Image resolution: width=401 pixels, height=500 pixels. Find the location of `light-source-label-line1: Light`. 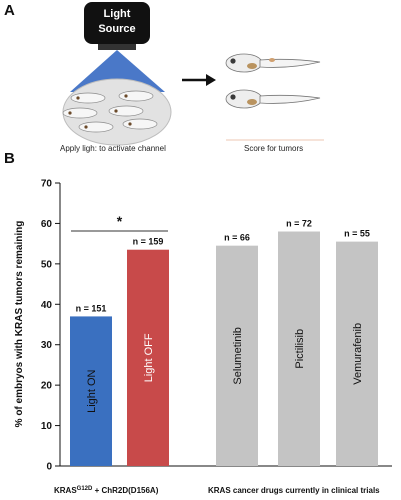

light-source-label-line1: Light is located at coordinates (117, 14).